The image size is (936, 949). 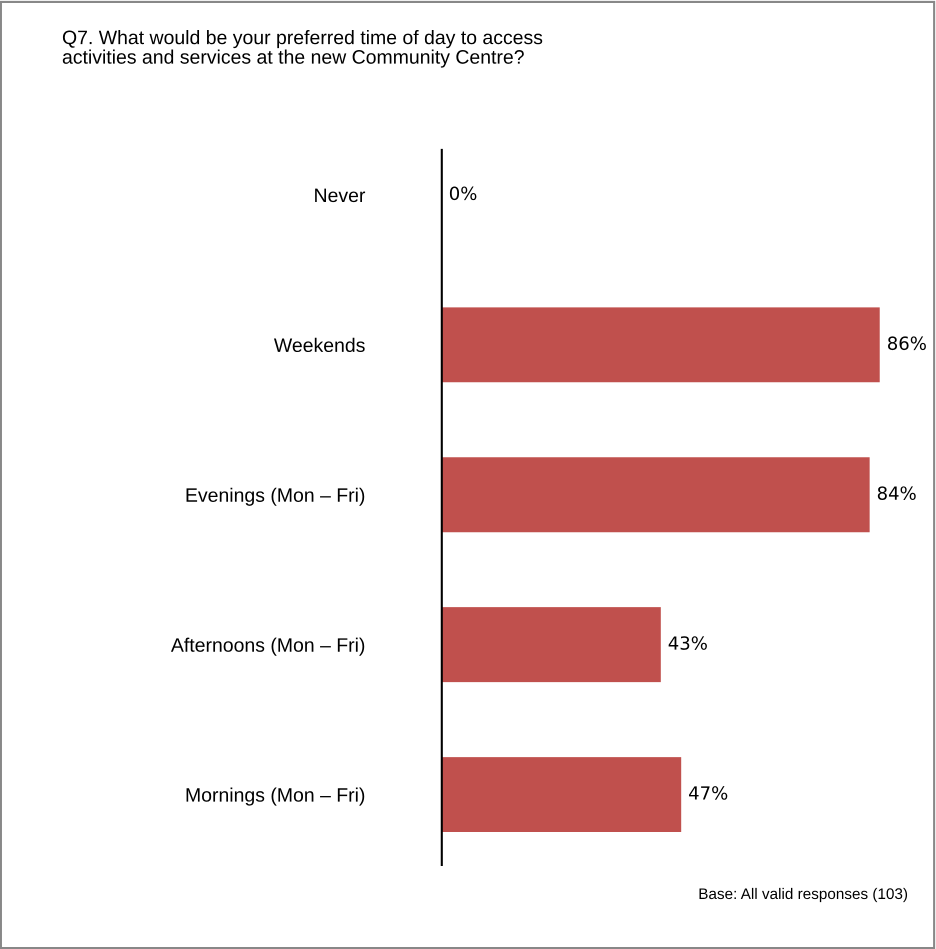 What do you see at coordinates (708, 793) in the screenshot?
I see `data-label: 47%` at bounding box center [708, 793].